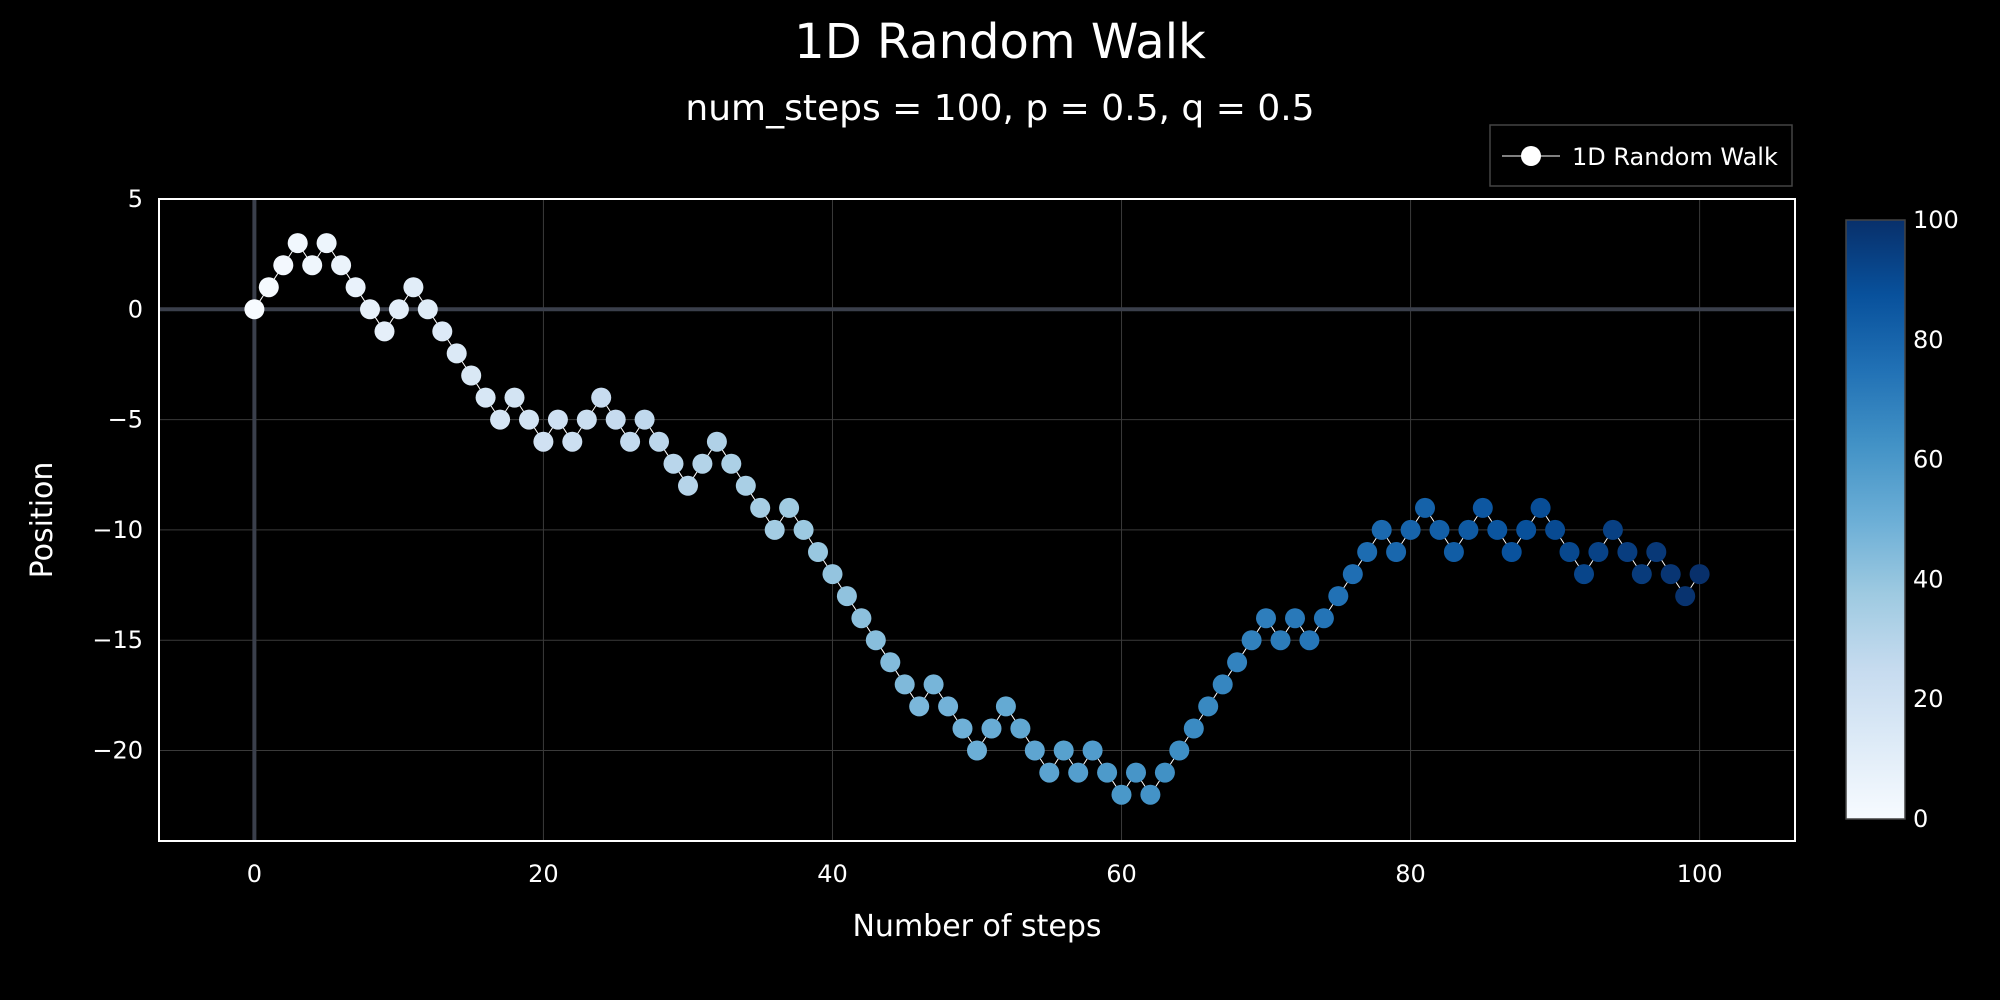 Image resolution: width=2000 pixels, height=1000 pixels. What do you see at coordinates (254, 309) in the screenshot?
I see `walk-point: 0, 0` at bounding box center [254, 309].